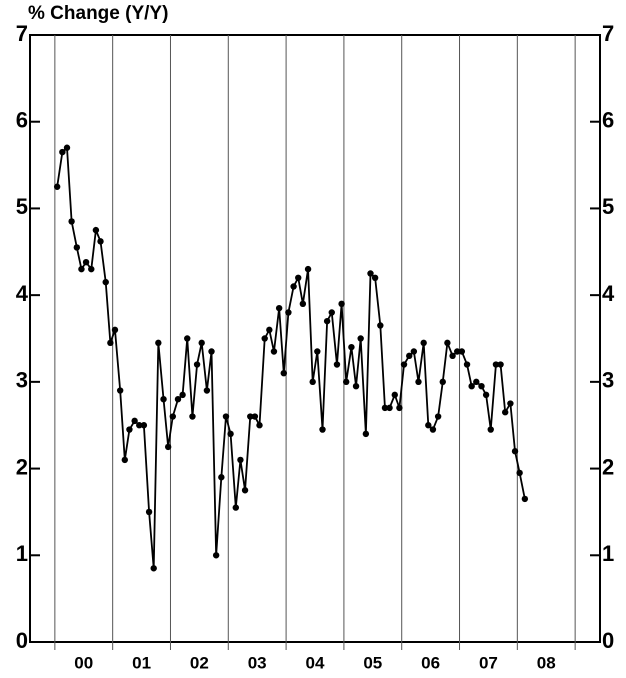  I want to click on x-tick-label: 08, so click(546, 662).